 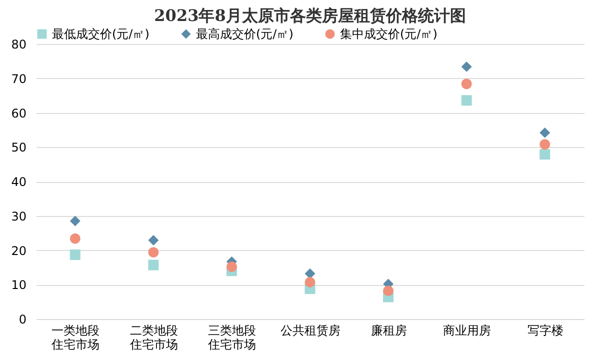 What do you see at coordinates (18, 79) in the screenshot?
I see `y-tick-label: 70` at bounding box center [18, 79].